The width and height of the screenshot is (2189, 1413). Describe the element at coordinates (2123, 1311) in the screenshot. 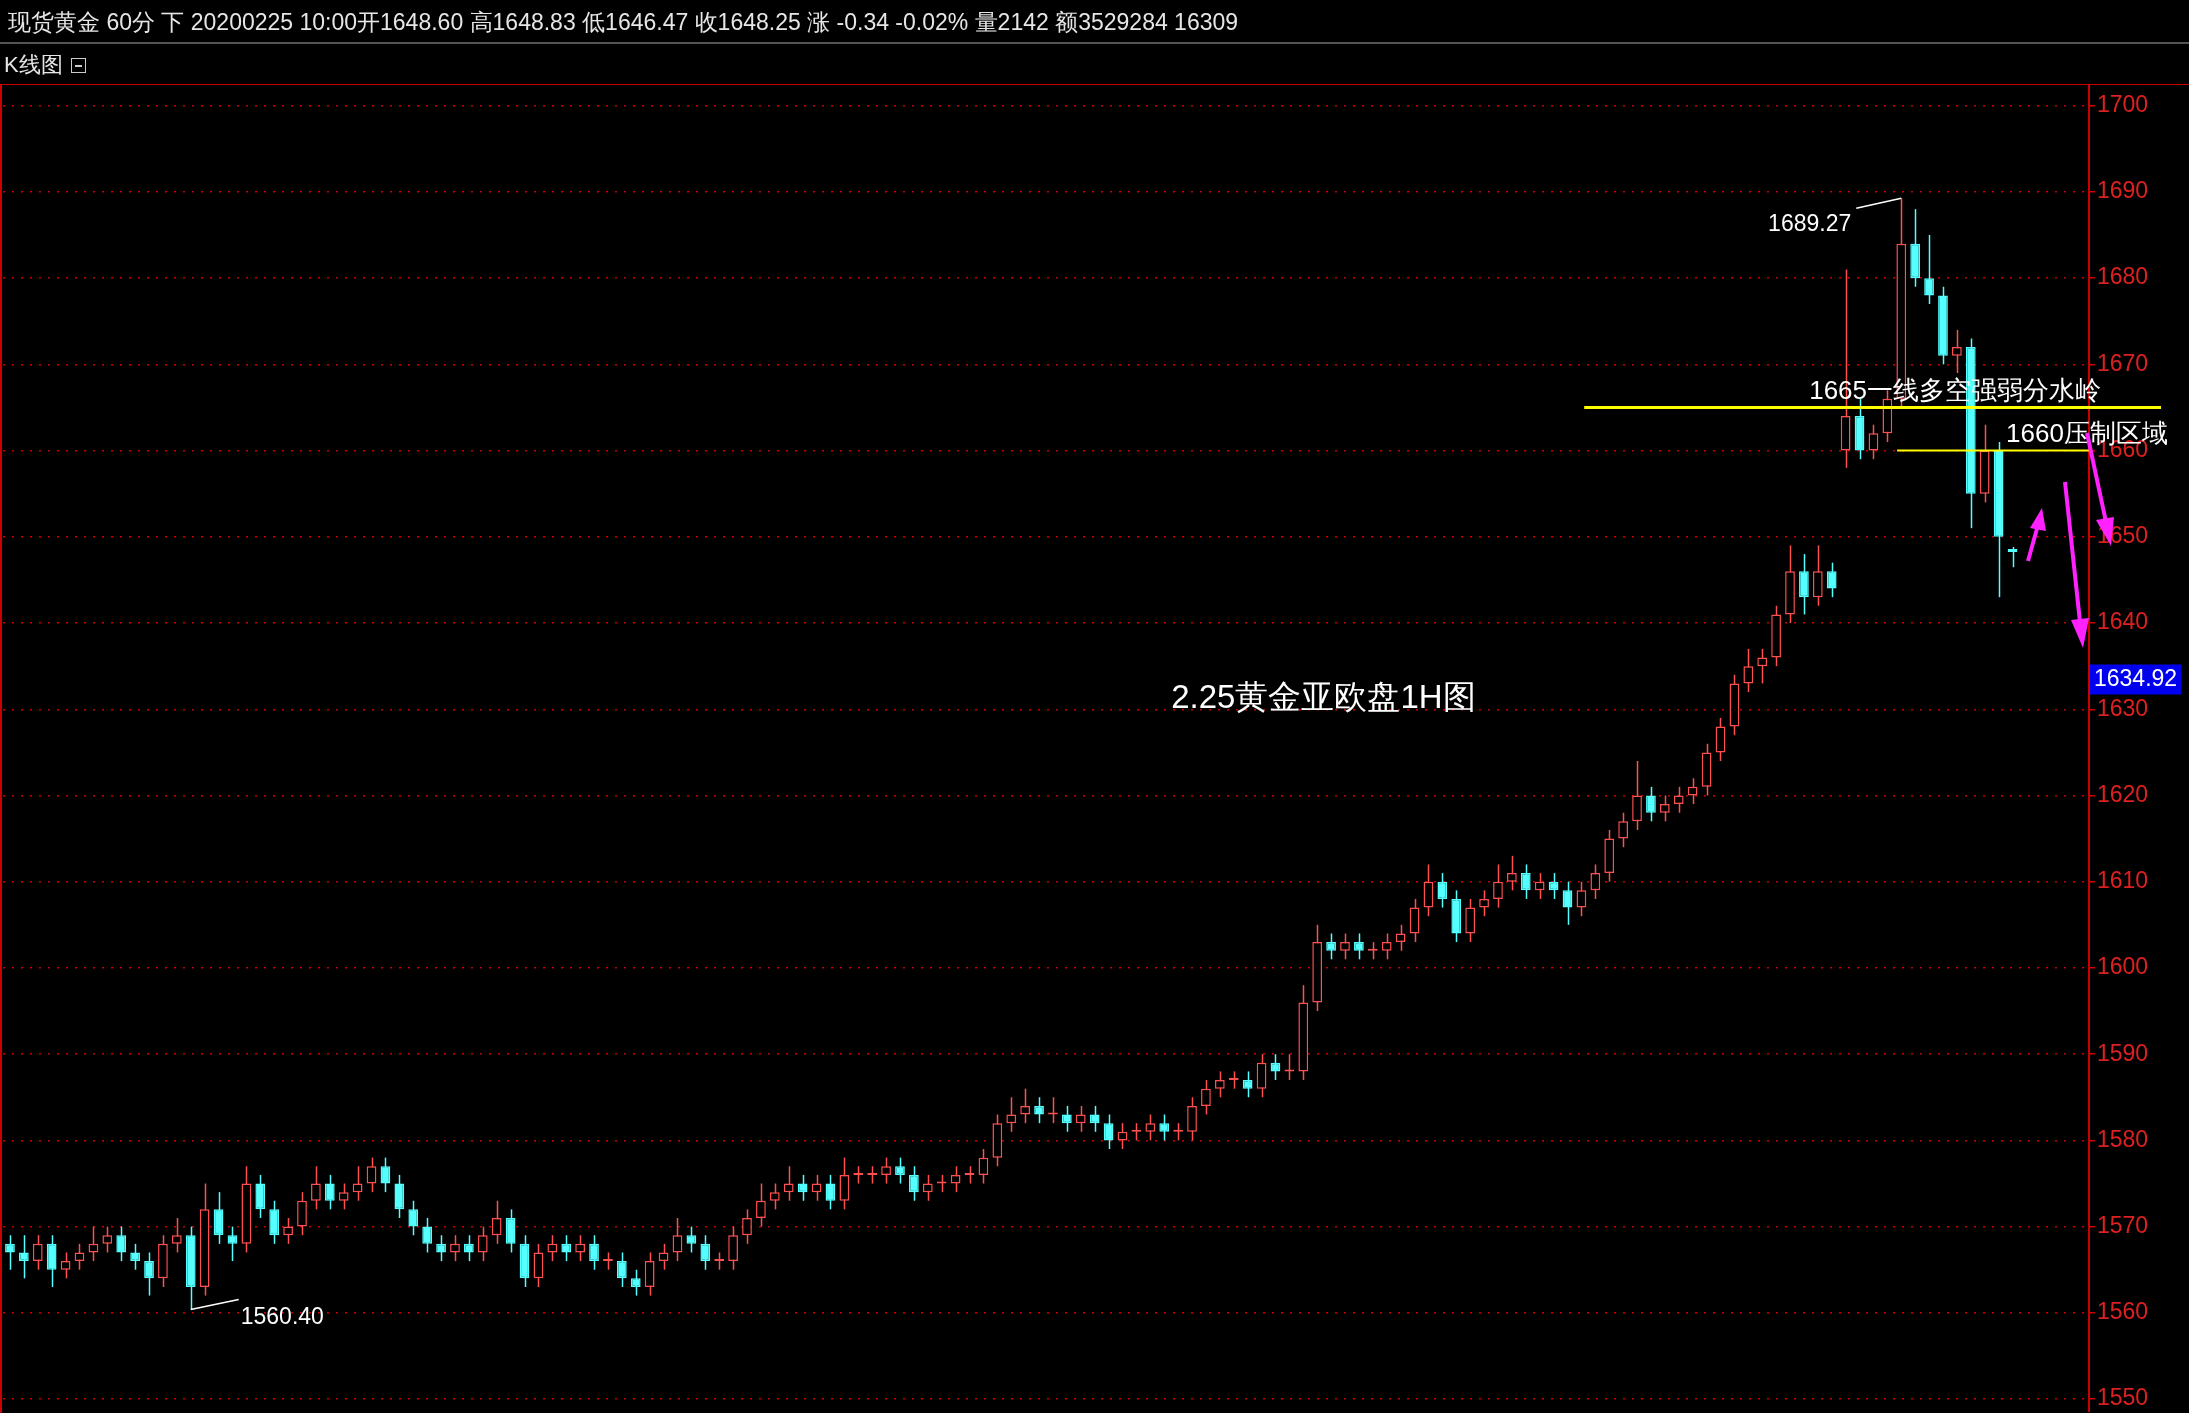

I see `y-tick-label: 1560` at that location.